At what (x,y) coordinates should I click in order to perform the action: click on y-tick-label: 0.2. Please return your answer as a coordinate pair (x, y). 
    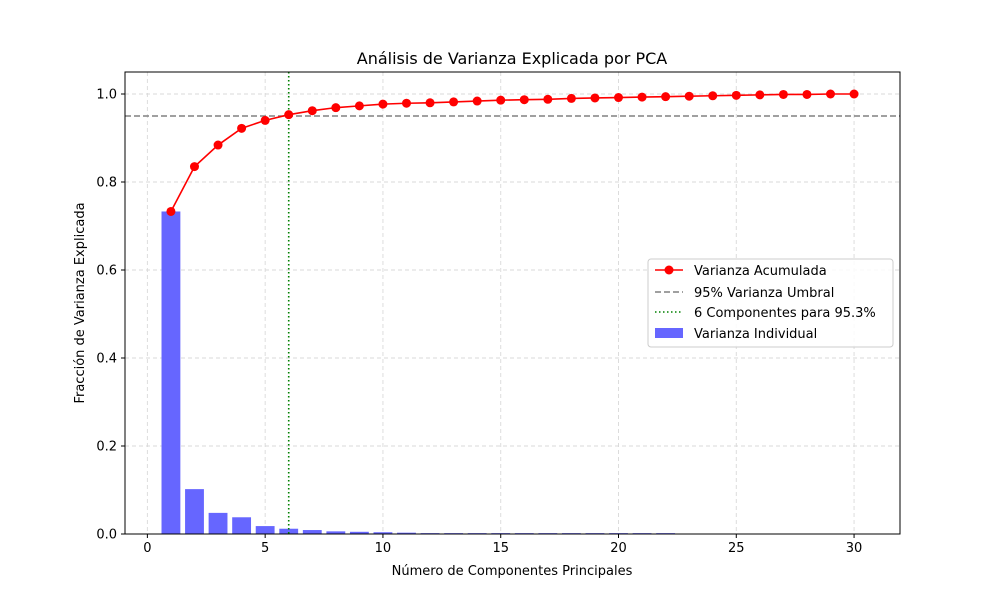
    Looking at the image, I should click on (106, 447).